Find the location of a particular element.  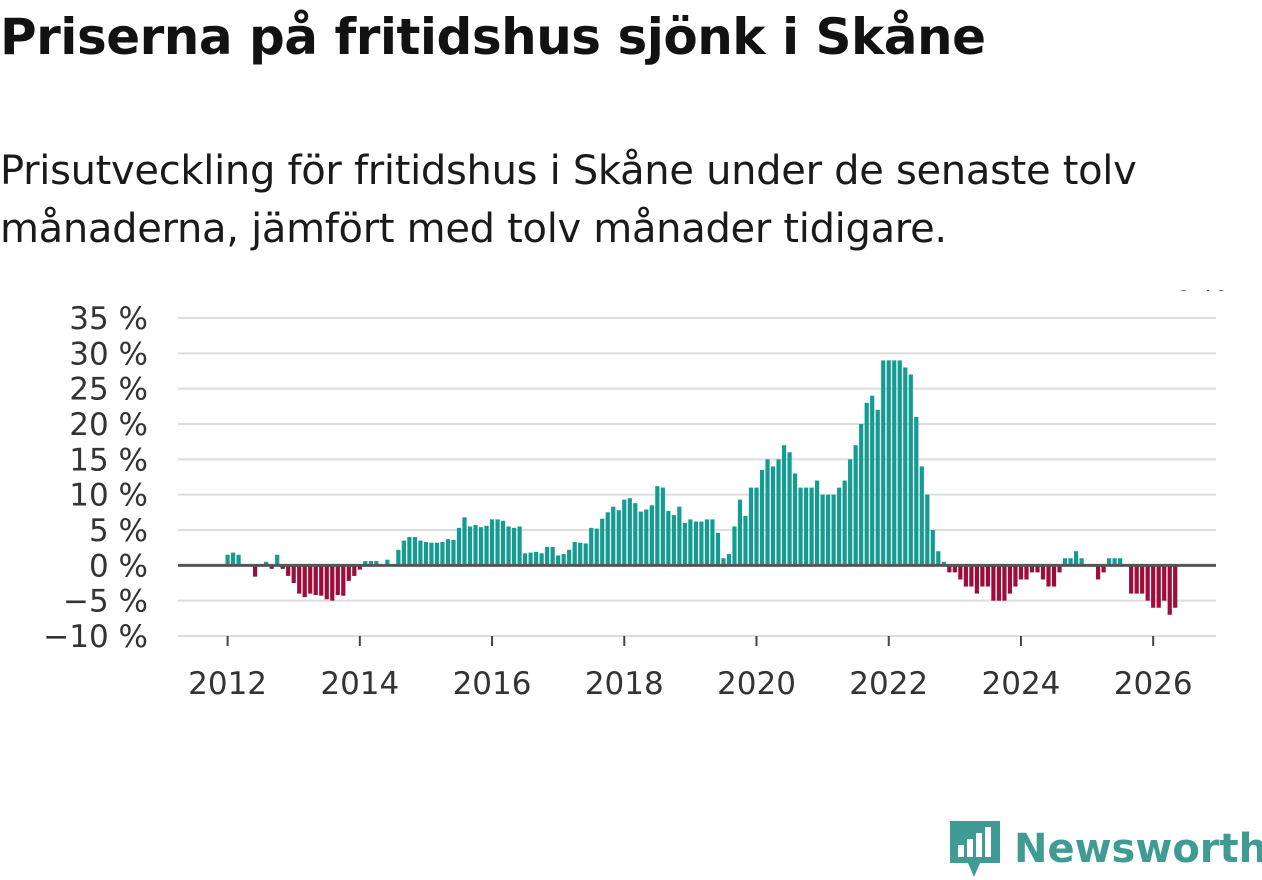

newsworthy-logo: Newsworthy is located at coordinates (1106, 849).